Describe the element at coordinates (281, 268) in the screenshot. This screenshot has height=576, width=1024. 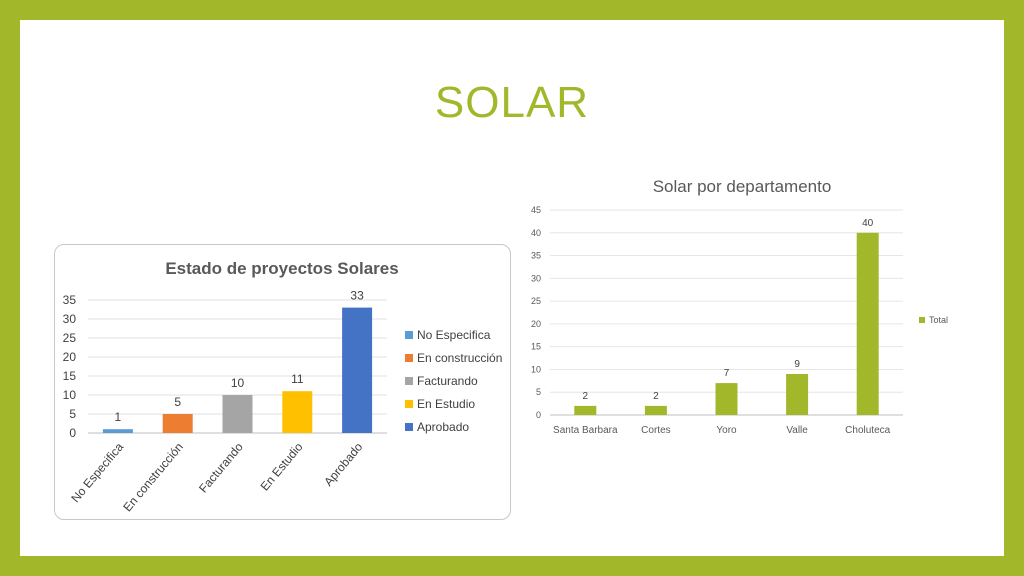
I see `chart-title: Estado de proyectos Solares` at that location.